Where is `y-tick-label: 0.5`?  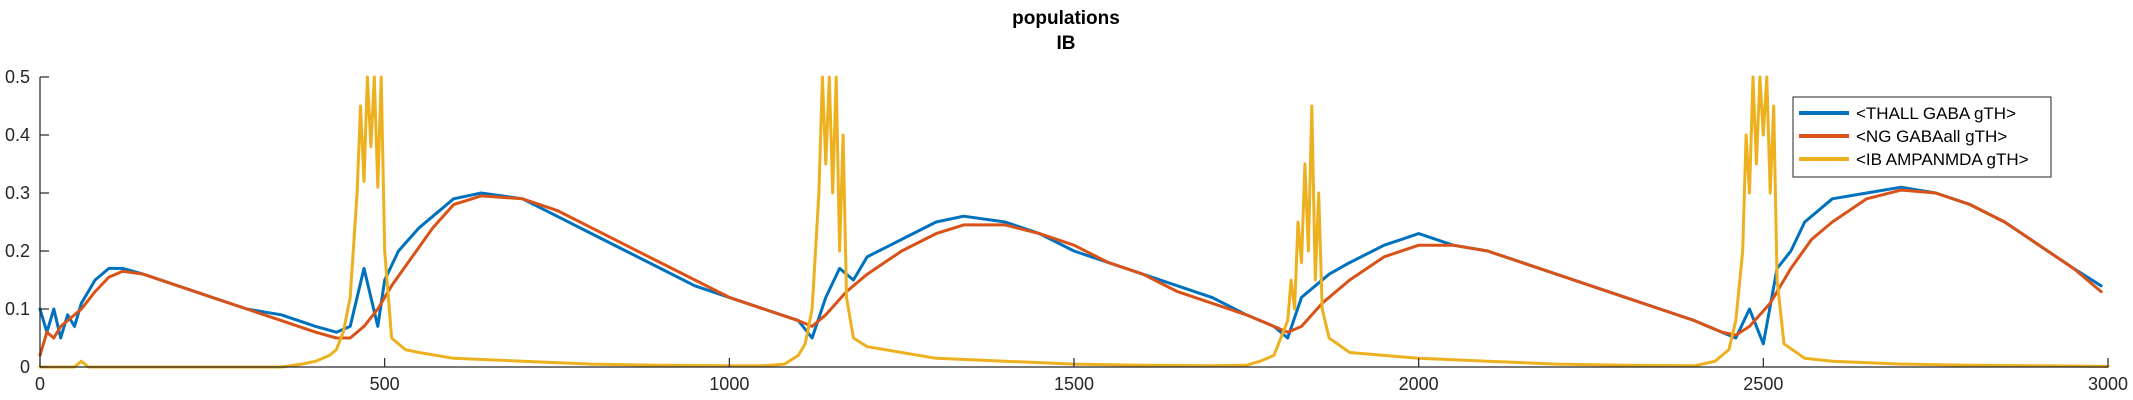
y-tick-label: 0.5 is located at coordinates (17, 77).